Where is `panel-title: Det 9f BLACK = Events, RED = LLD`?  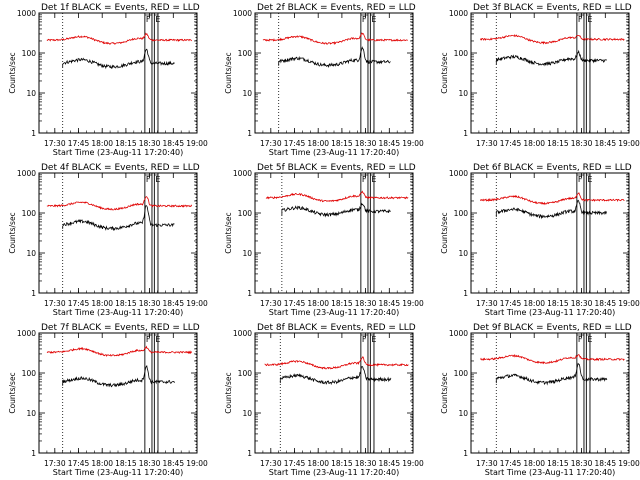 panel-title: Det 9f BLACK = Events, RED = LLD is located at coordinates (552, 328).